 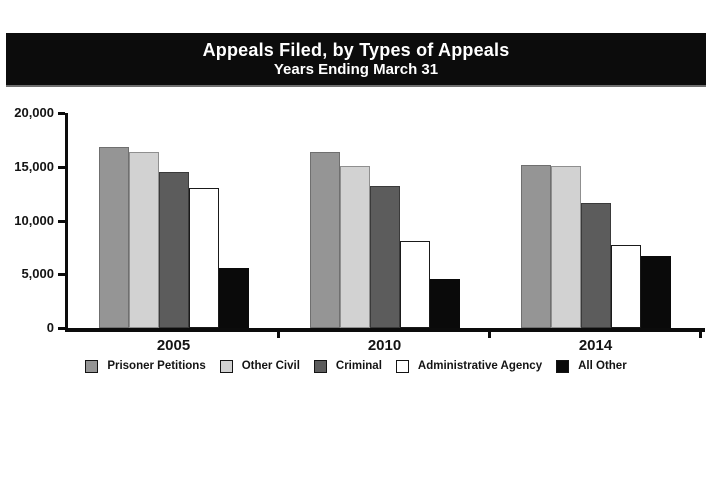 I want to click on y-axis-tick-label: 20,000, so click(x=34, y=112).